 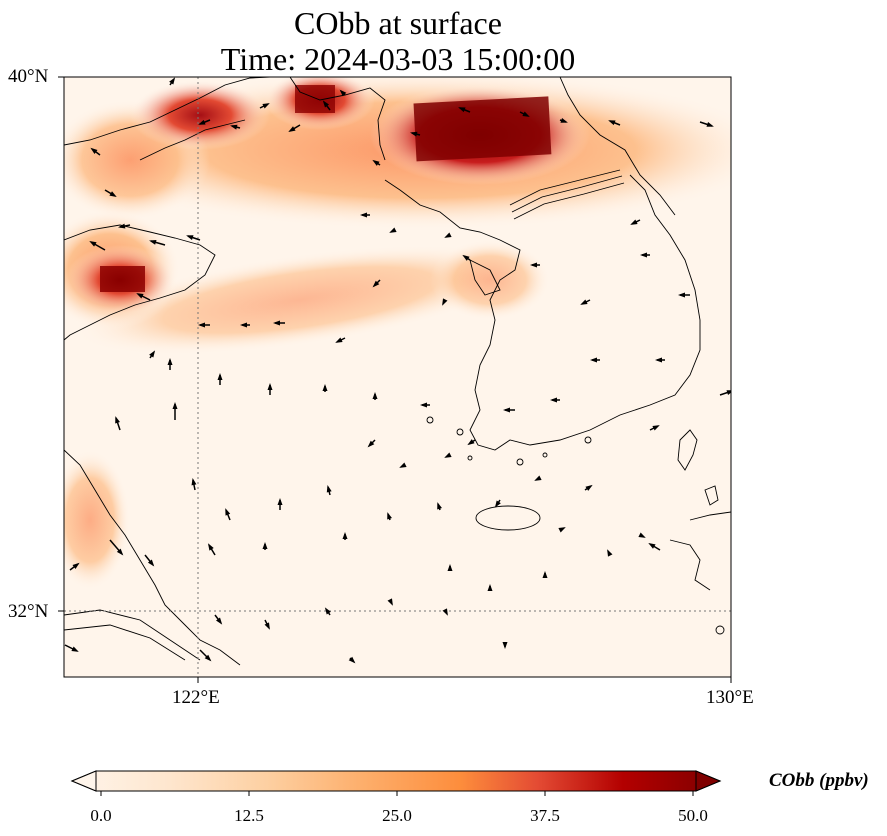 I want to click on lat-label-32n: 32°N, so click(x=28, y=611).